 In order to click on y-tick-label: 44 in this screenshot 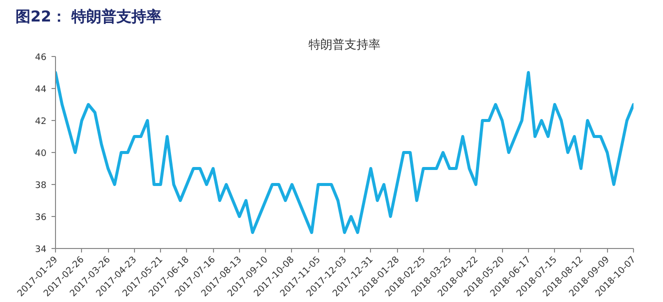, I will do `click(41, 90)`.